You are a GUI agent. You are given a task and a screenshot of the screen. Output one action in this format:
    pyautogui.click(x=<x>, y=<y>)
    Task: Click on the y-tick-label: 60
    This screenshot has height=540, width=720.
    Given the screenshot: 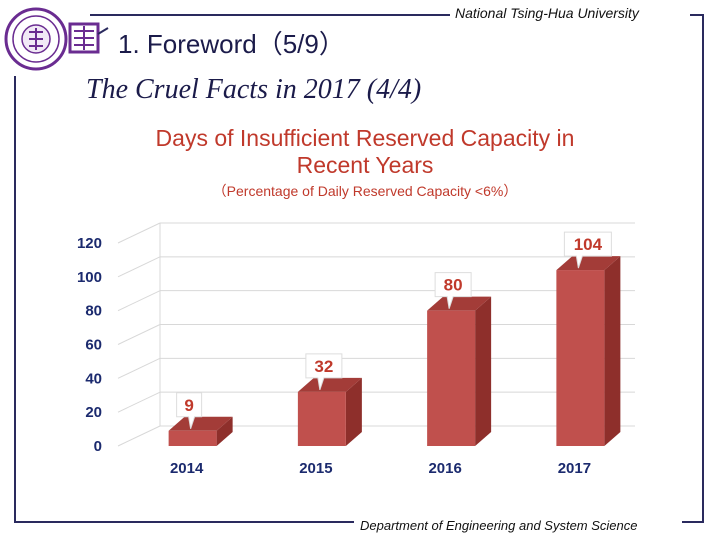 What is the action you would take?
    pyautogui.click(x=93, y=345)
    